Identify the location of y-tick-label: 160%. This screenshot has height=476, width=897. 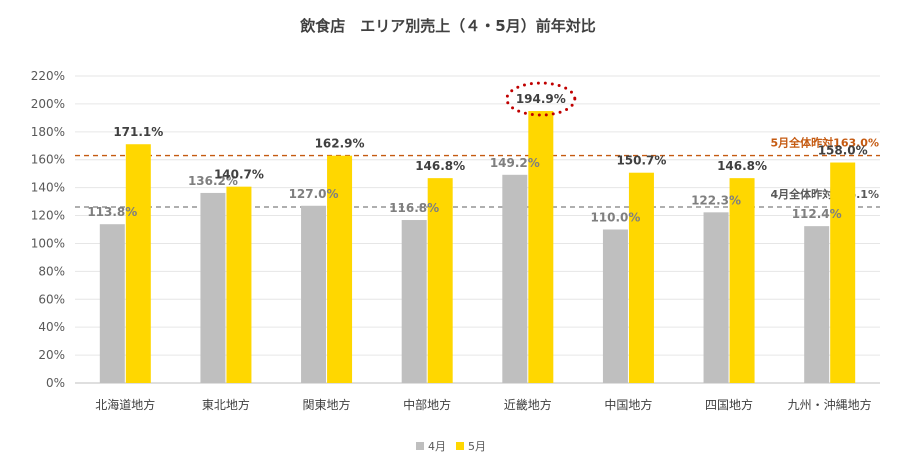
(48, 160).